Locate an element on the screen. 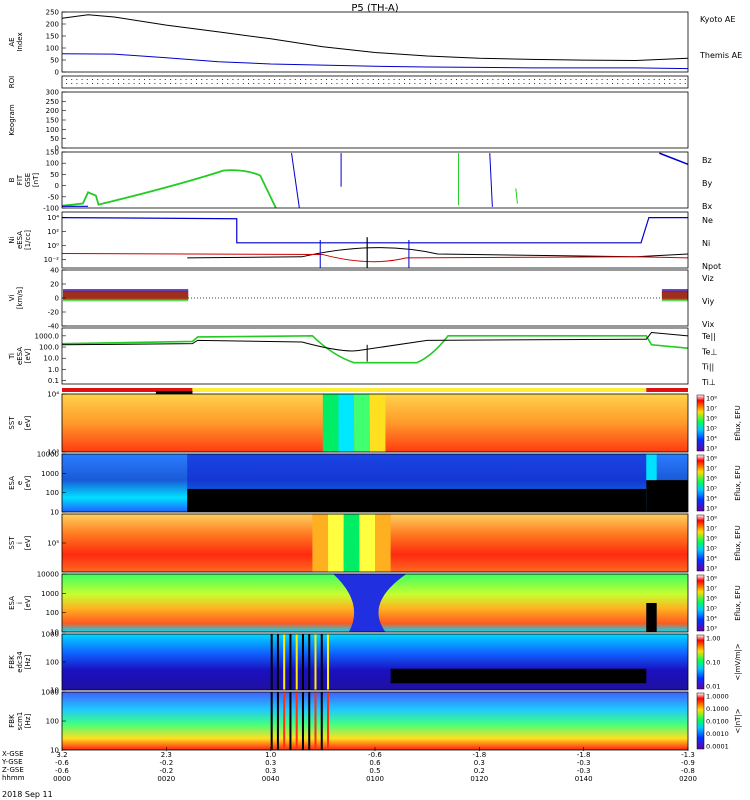 The width and height of the screenshot is (750, 800). y-tick-label: 100 is located at coordinates (52, 164).